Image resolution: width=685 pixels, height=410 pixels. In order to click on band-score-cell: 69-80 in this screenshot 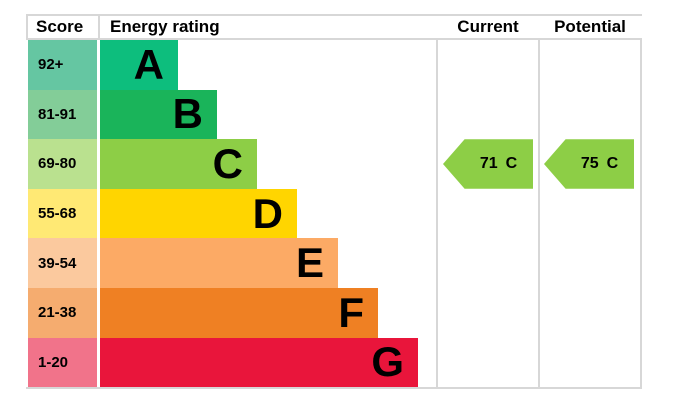, I will do `click(62, 164)`.